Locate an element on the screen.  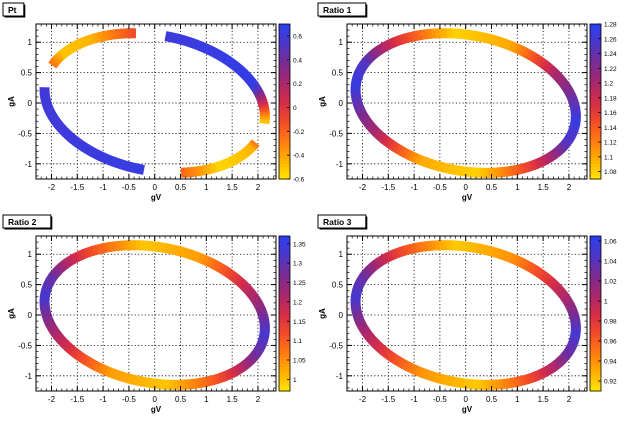
colorbar-tick-label: 1.05 is located at coordinates (299, 361).